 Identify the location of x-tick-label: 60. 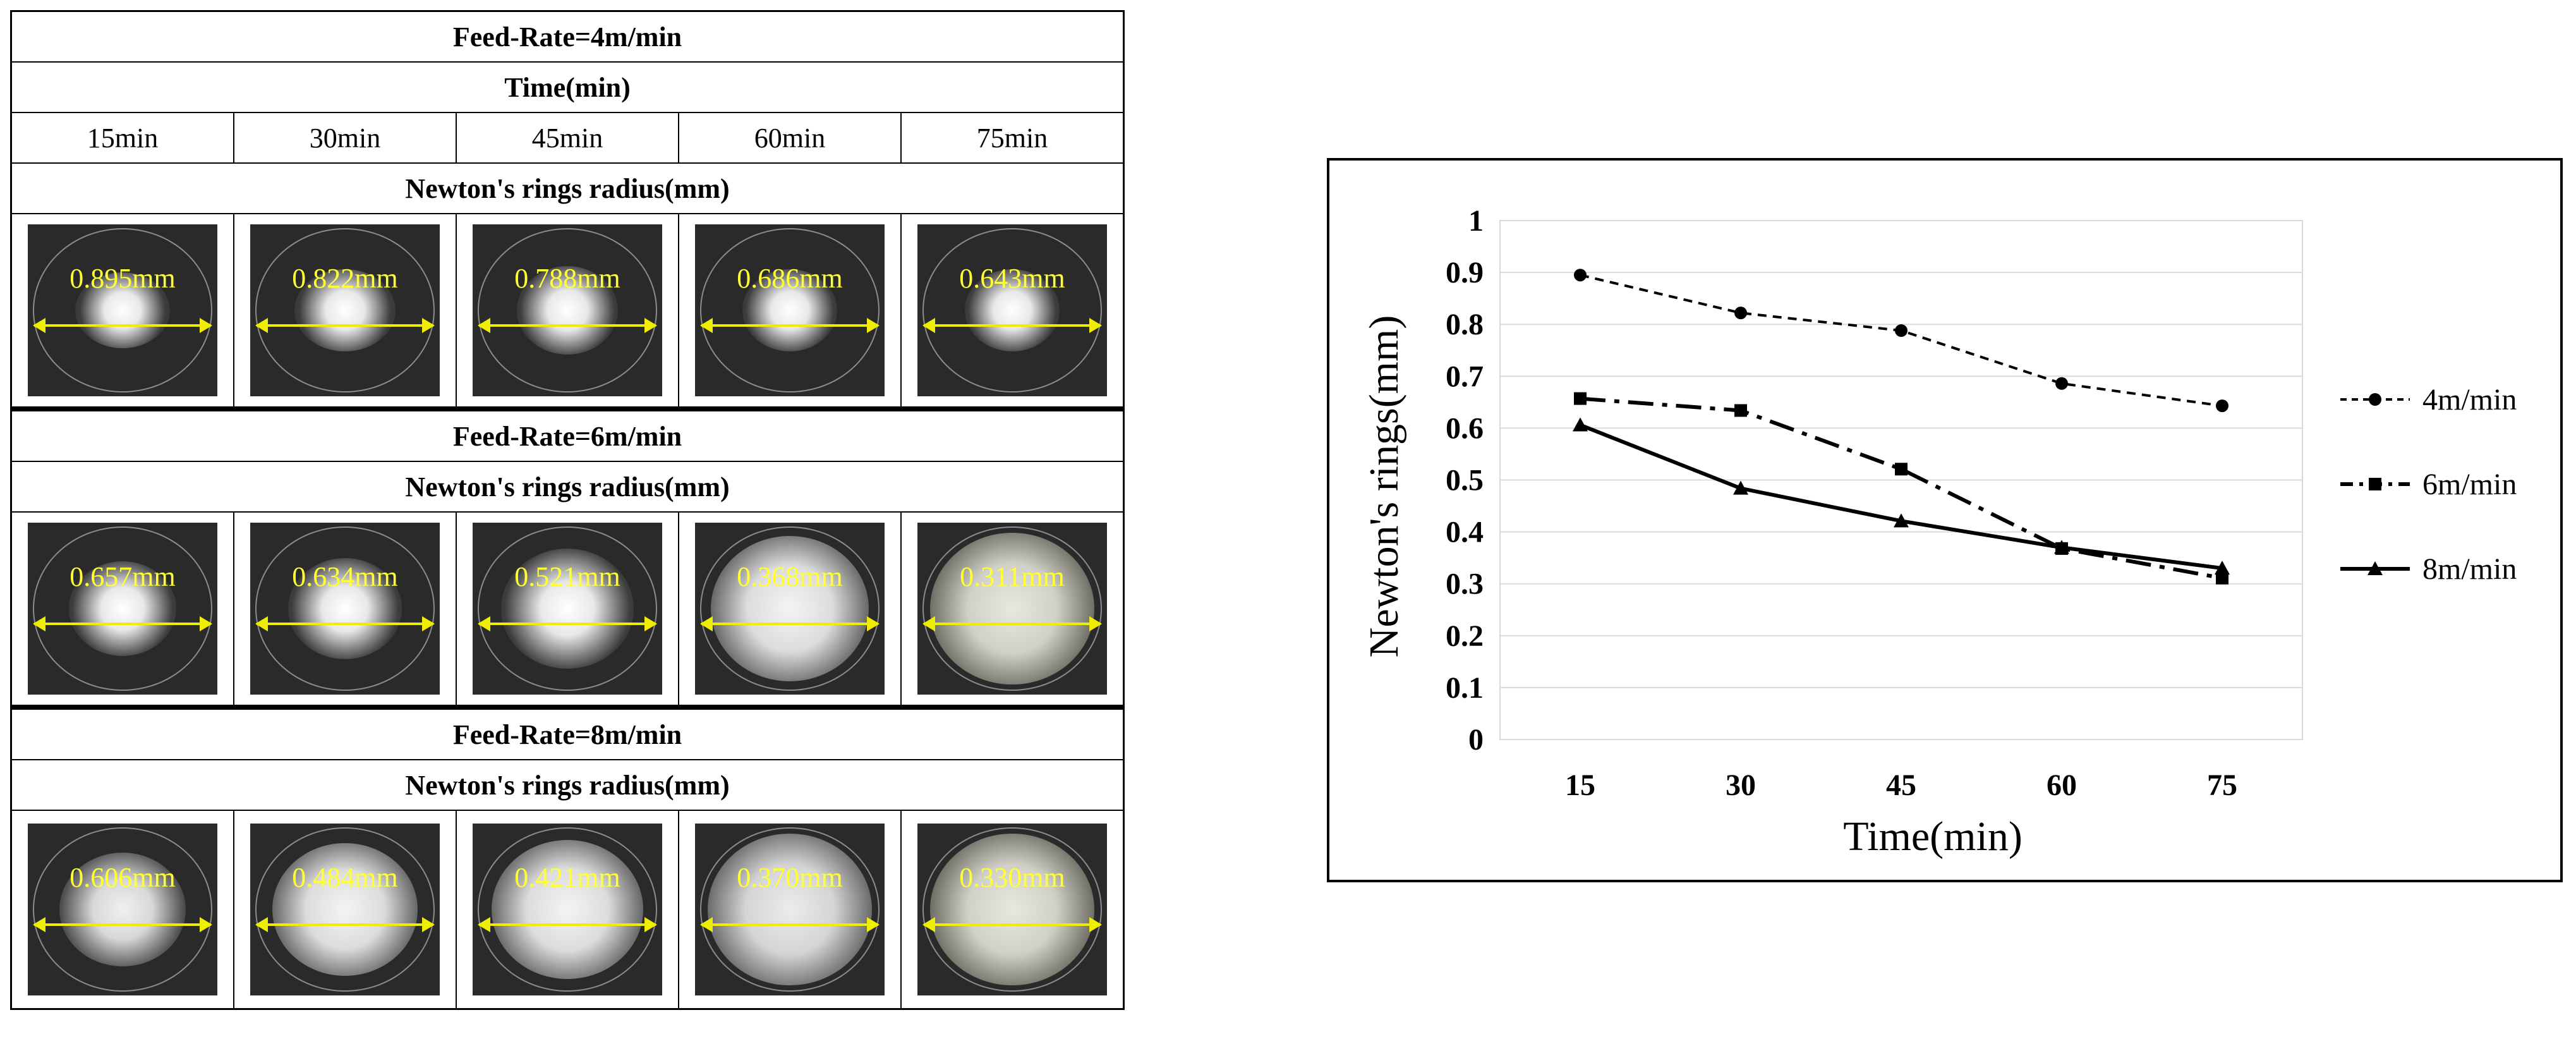
(2062, 785).